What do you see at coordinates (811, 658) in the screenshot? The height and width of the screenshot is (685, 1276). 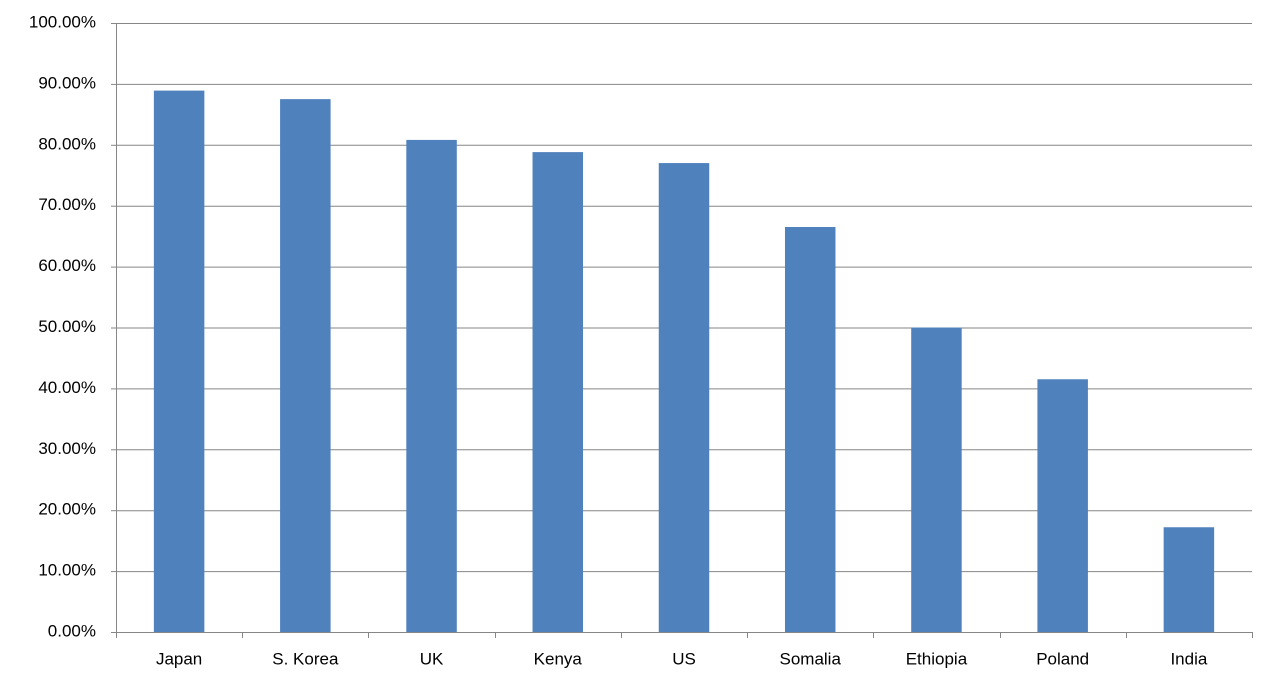 I see `x-tick-label: Somalia` at bounding box center [811, 658].